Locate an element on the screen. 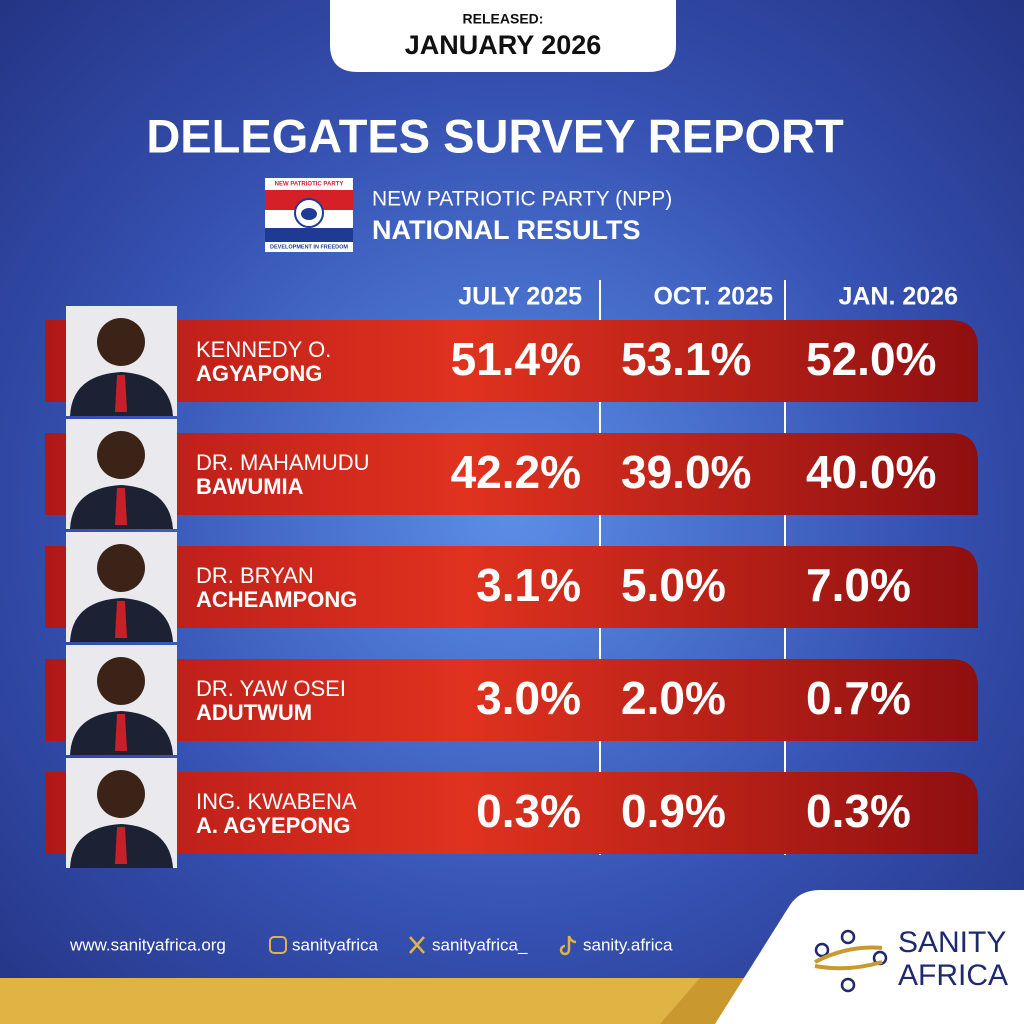  subtitle-line1: NEW PATRIOTIC PARTY (NPP) is located at coordinates (522, 199).